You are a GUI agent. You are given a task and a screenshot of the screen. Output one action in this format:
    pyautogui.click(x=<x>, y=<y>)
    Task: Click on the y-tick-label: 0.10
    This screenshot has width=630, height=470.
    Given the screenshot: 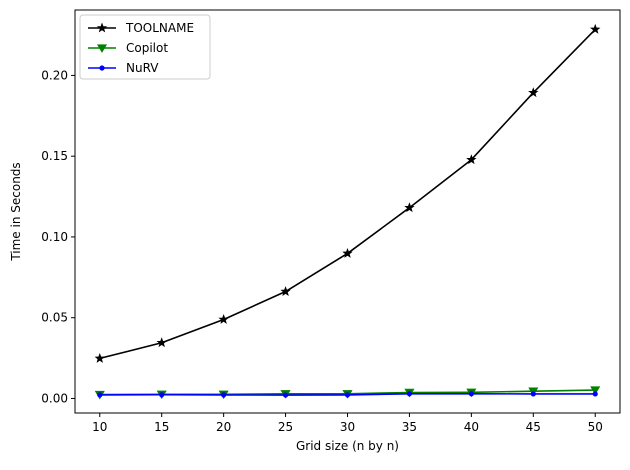 What is the action you would take?
    pyautogui.click(x=54, y=237)
    